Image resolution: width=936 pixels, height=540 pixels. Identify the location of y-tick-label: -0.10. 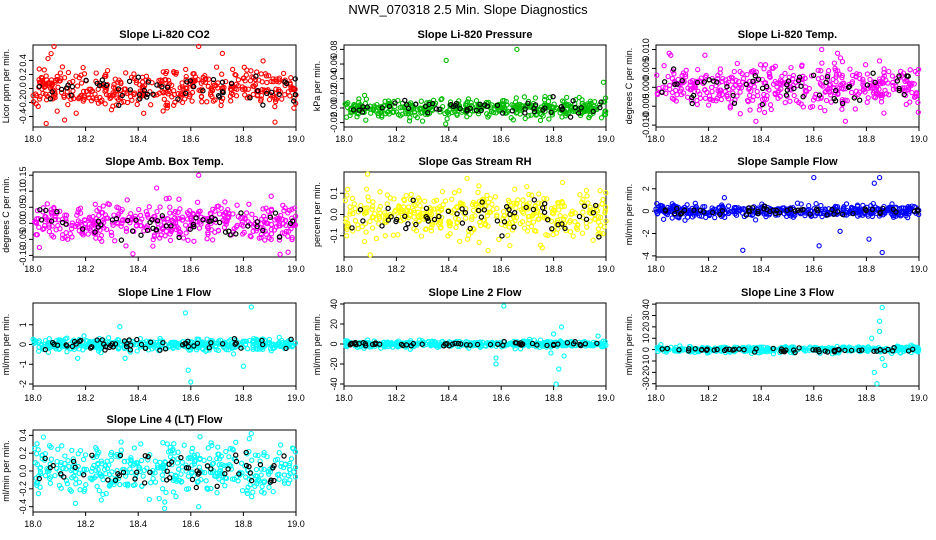
(23, 255).